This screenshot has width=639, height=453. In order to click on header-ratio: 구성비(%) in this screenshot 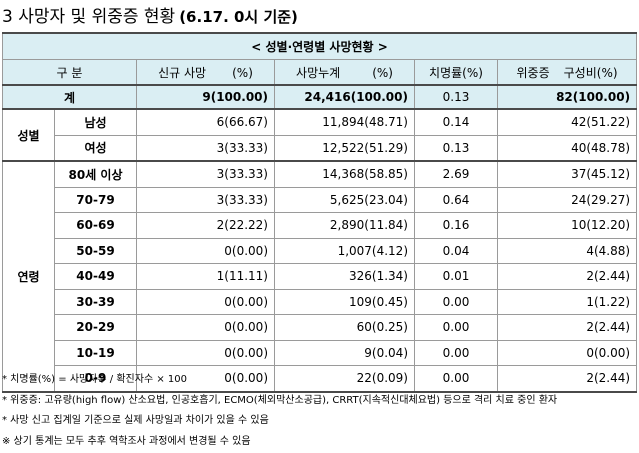, I will do `click(590, 72)`.